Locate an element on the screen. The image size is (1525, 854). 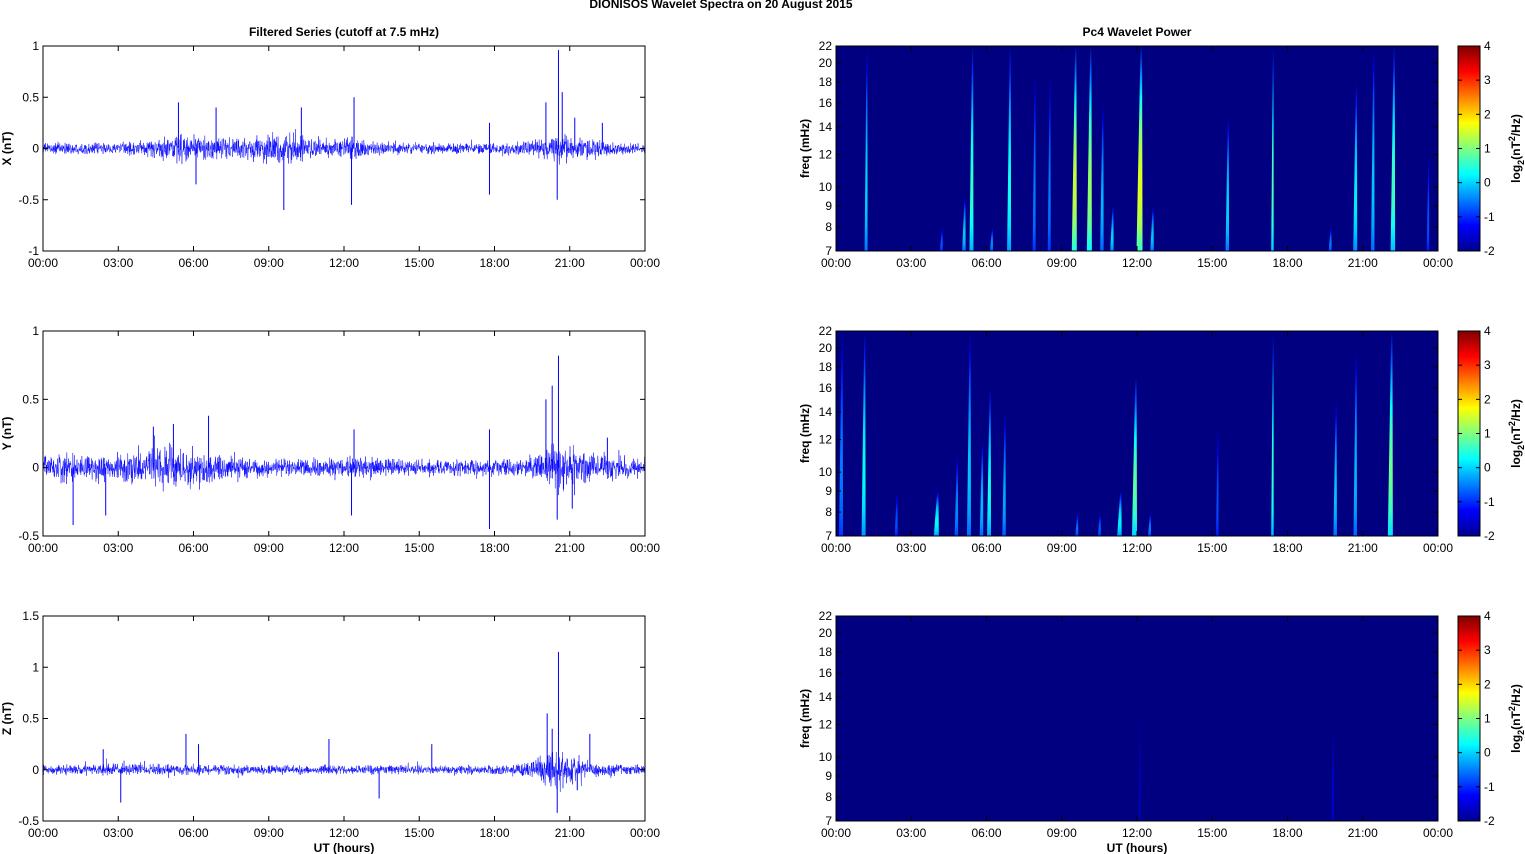
y-tick-label: 18 is located at coordinates (826, 82).